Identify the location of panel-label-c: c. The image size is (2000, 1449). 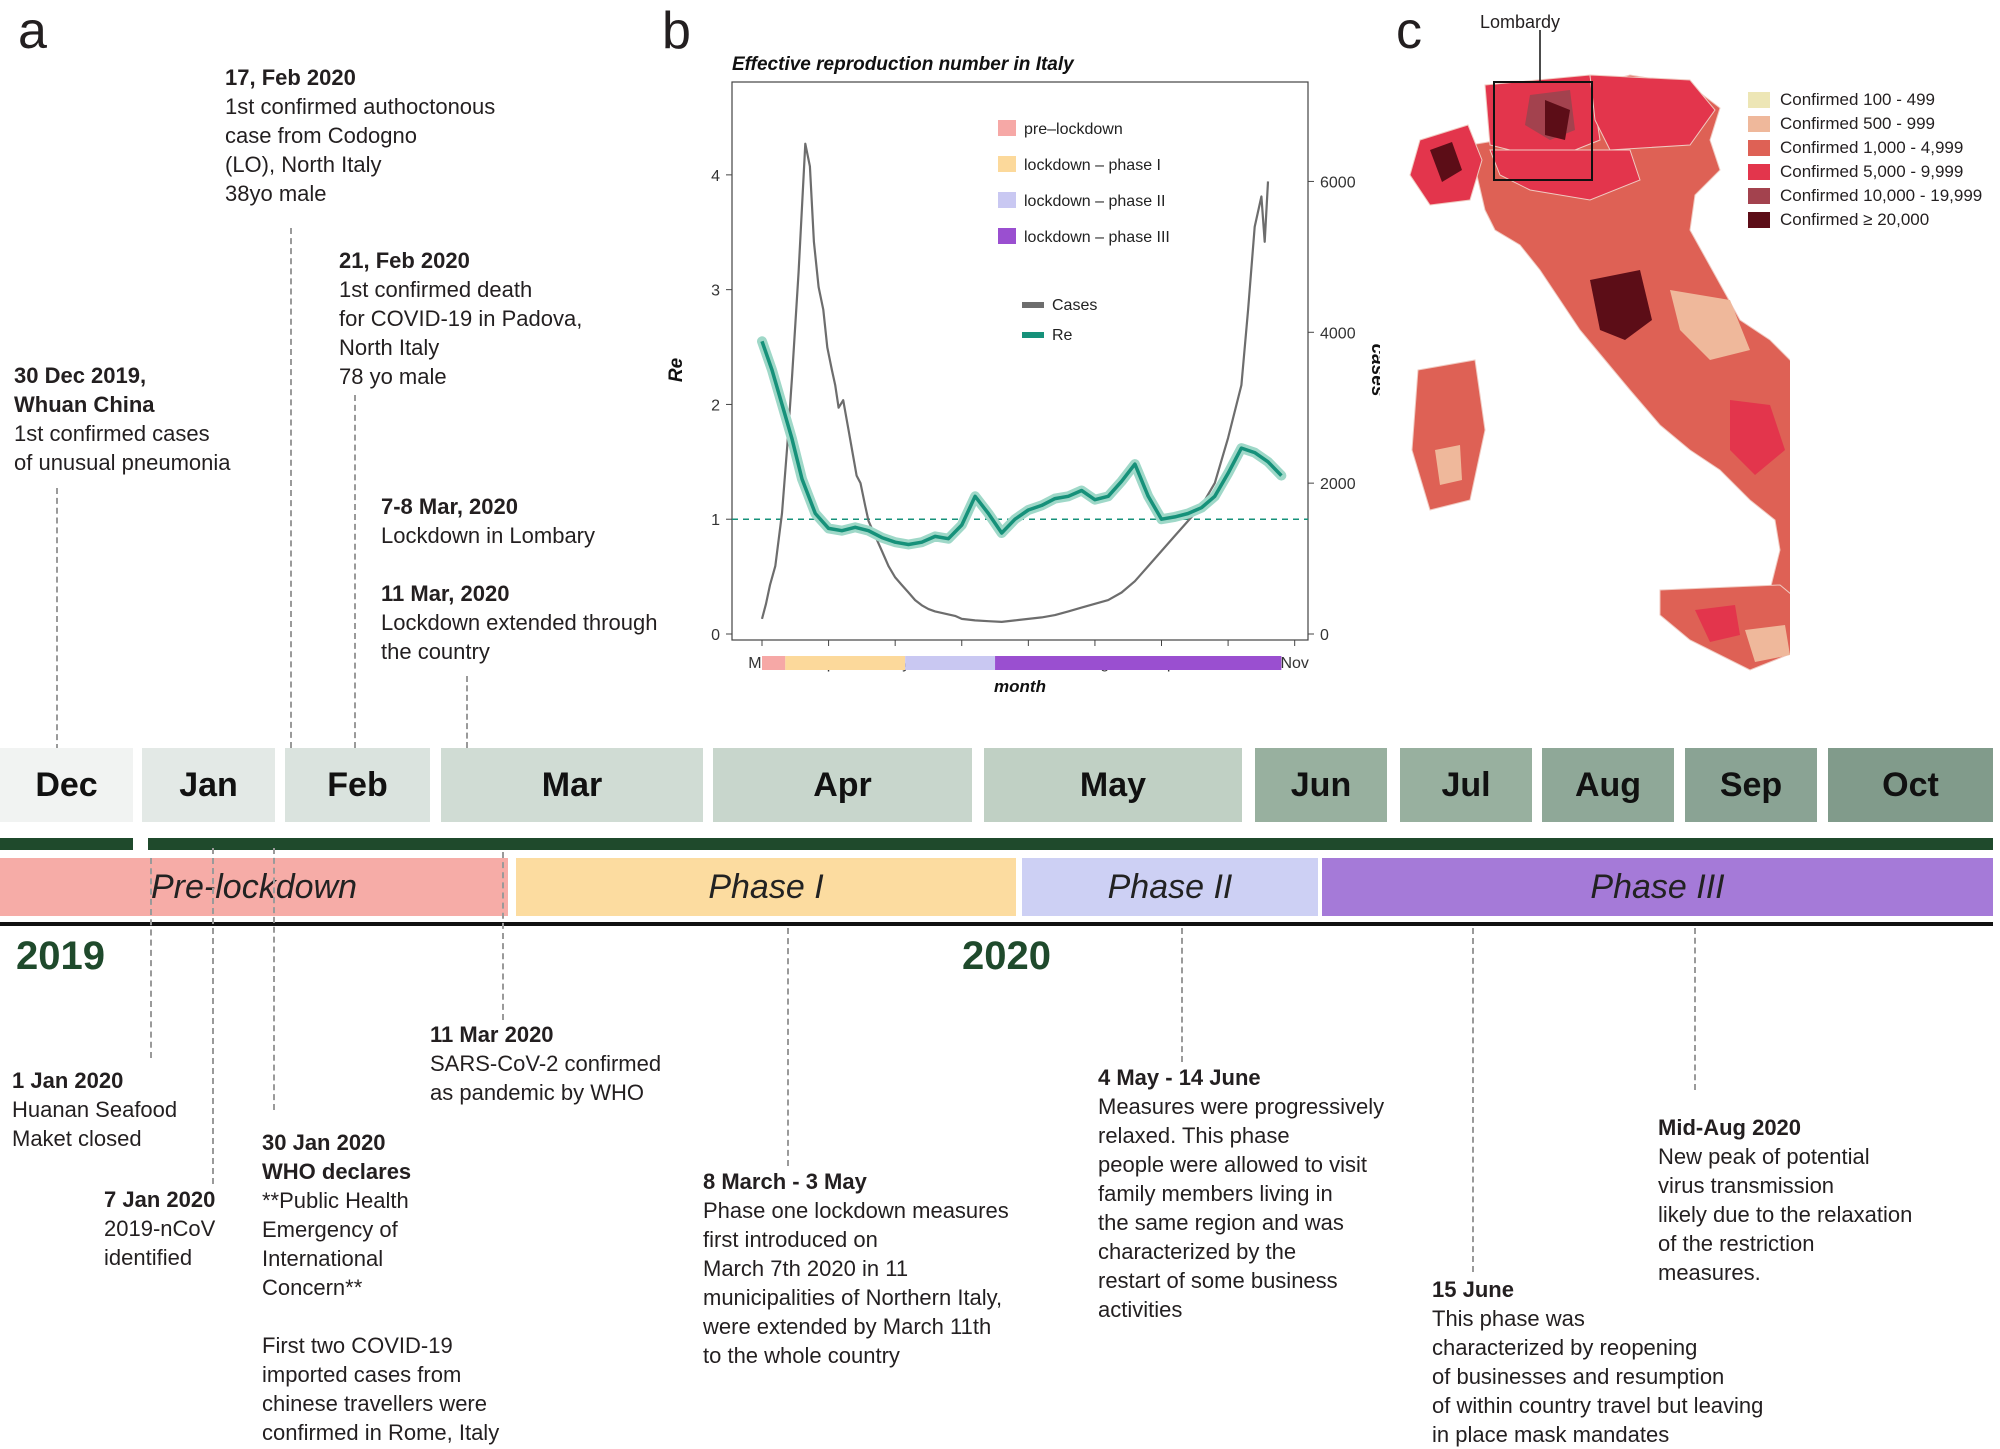
(1409, 31).